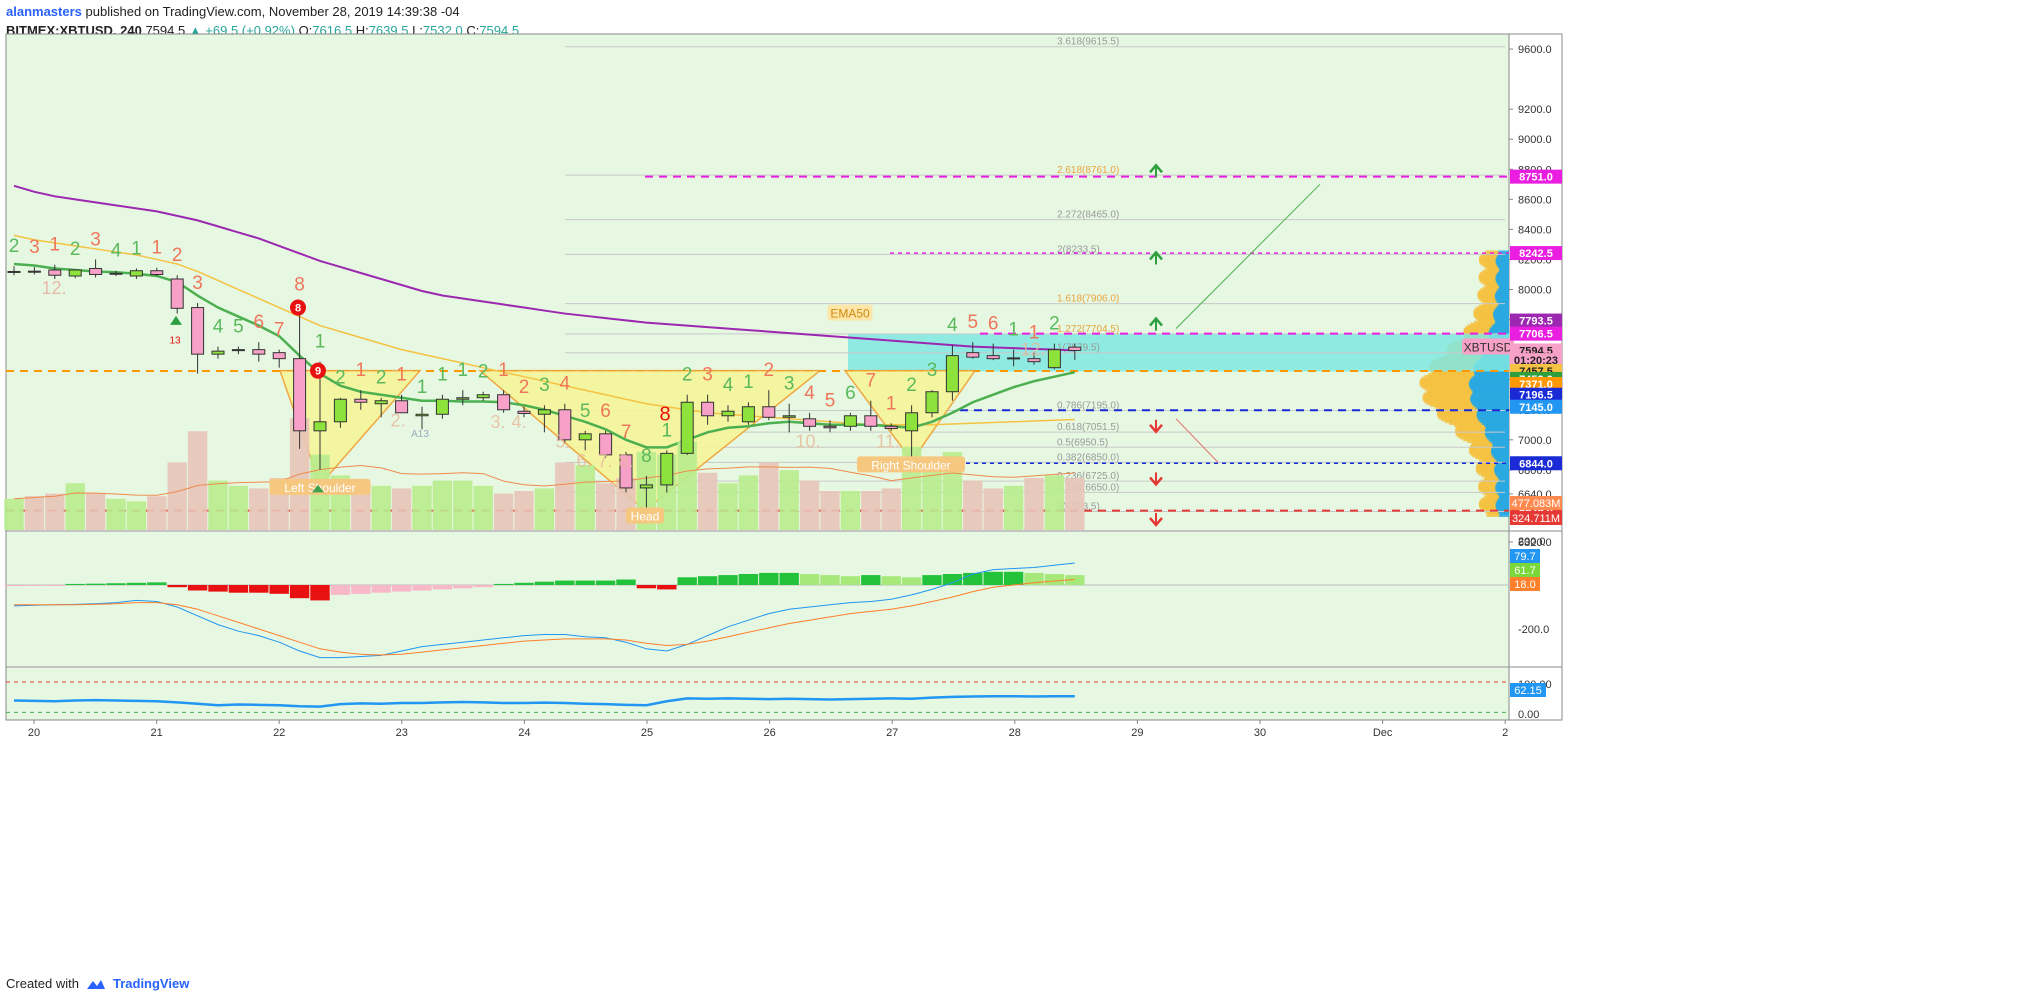 The width and height of the screenshot is (2041, 1002). Describe the element at coordinates (1156, 257) in the screenshot. I see `up-arrow-icon` at that location.